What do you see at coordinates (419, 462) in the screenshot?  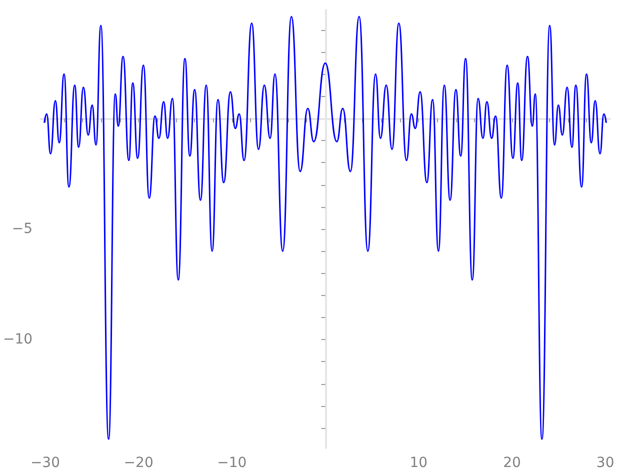 I see `x-tick-label: 10` at bounding box center [419, 462].